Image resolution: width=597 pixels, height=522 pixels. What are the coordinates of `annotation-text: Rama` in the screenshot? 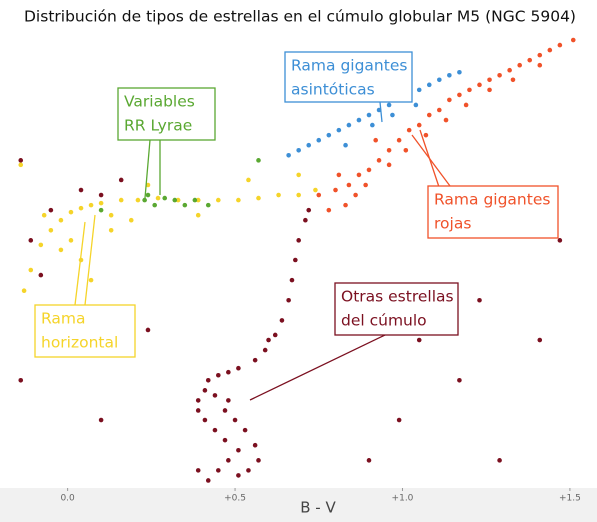 It's located at (63, 319).